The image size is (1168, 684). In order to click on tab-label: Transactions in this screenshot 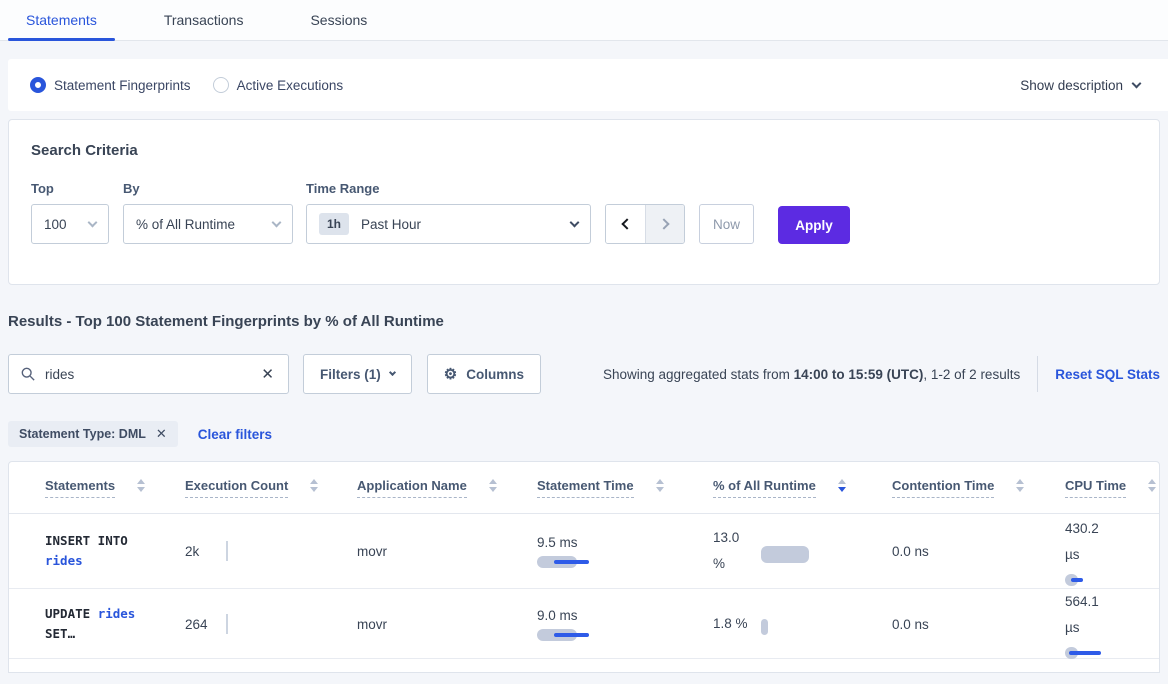, I will do `click(203, 20)`.